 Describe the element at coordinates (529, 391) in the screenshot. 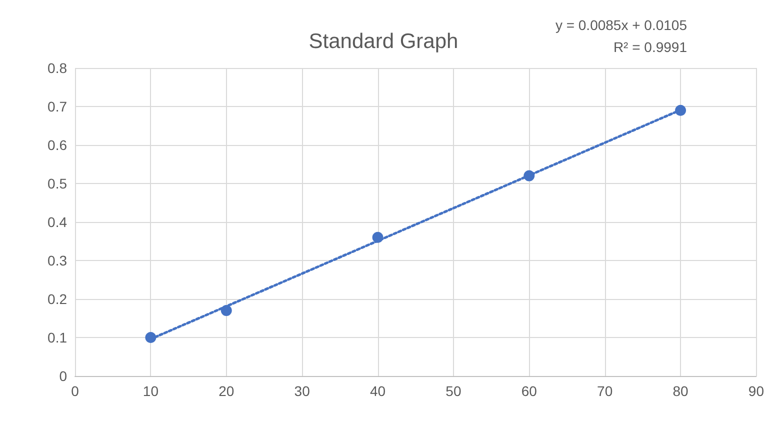

I see `x-tick-label: 60` at that location.